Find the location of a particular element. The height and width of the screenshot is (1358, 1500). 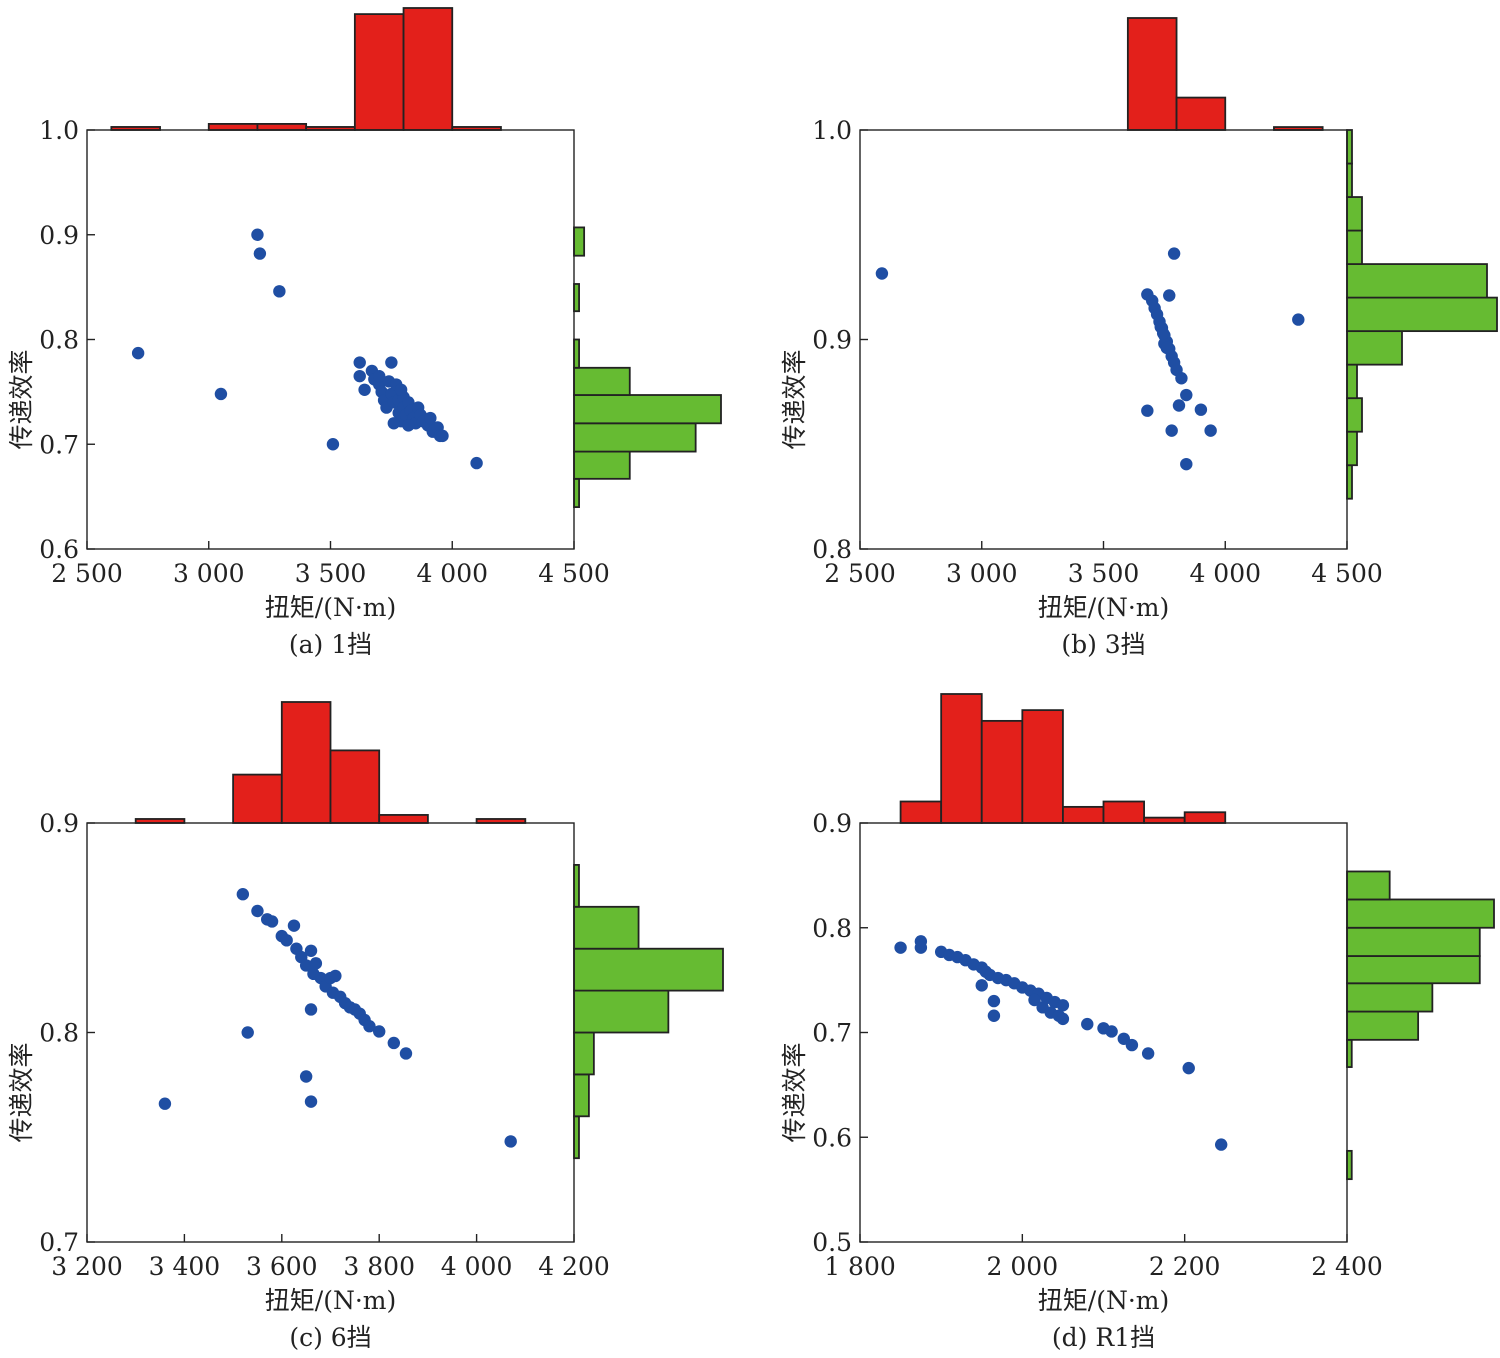

y-tick-label: 0.5 is located at coordinates (832, 1242).